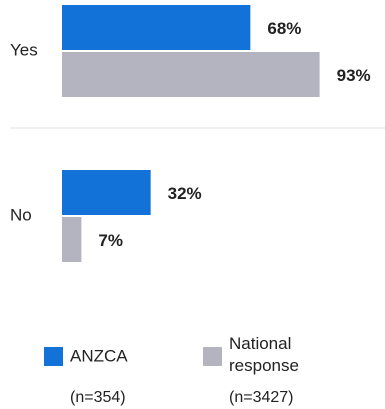 This screenshot has width=385, height=409. What do you see at coordinates (24, 49) in the screenshot?
I see `category-label: Yes` at bounding box center [24, 49].